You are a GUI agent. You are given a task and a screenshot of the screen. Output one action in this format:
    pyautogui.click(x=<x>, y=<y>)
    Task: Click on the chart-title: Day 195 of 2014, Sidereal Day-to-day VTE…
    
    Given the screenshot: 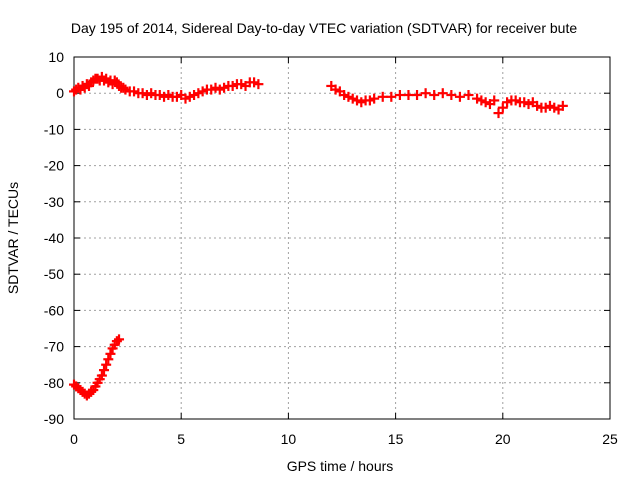 What is the action you would take?
    pyautogui.click(x=324, y=28)
    